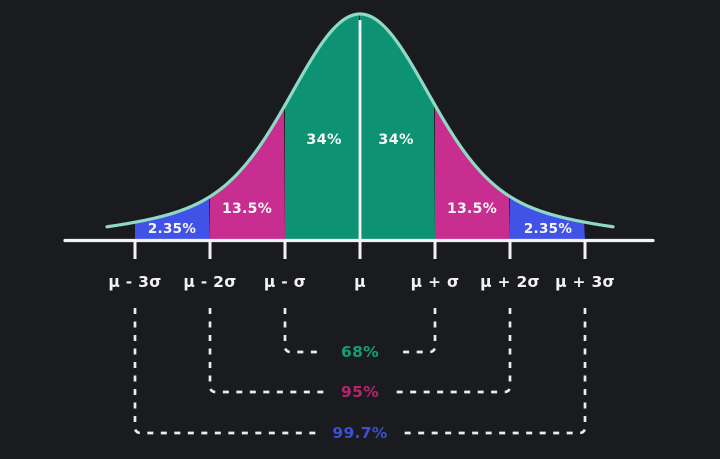 Image resolution: width=720 pixels, height=459 pixels. I want to click on bracket-label-99-7: 99.7%, so click(359, 433).